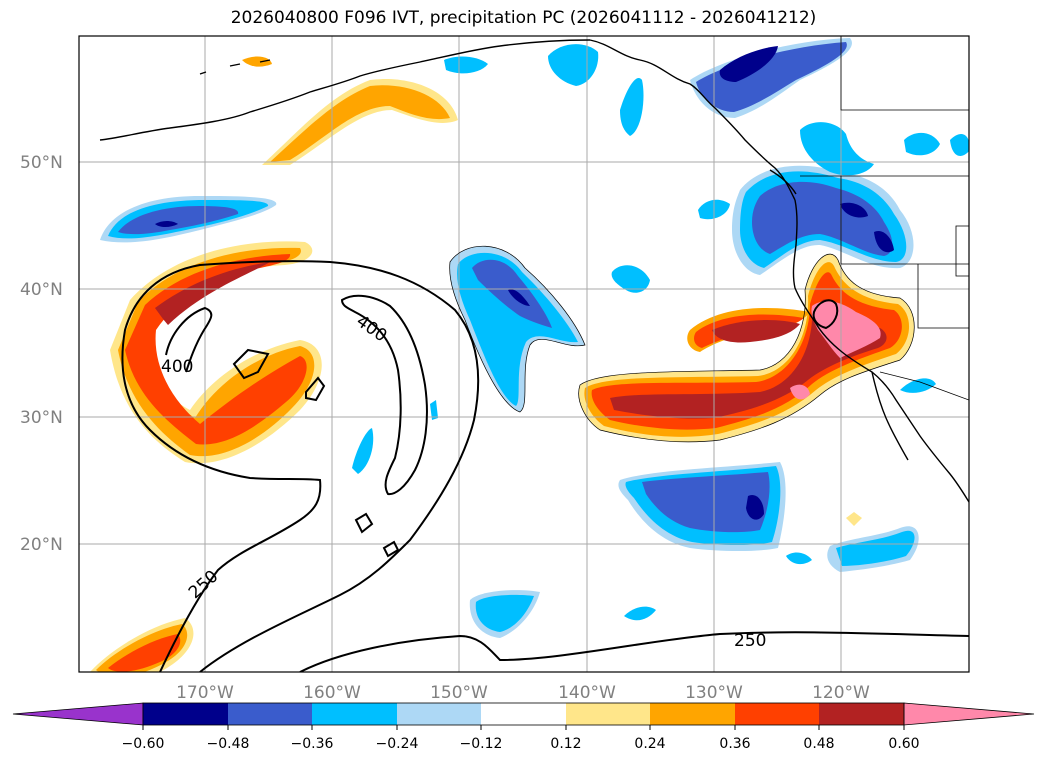 Image resolution: width=1047 pixels, height=765 pixels. What do you see at coordinates (748, 64) in the screenshot?
I see `precip-region-bc-negative-navy` at bounding box center [748, 64].